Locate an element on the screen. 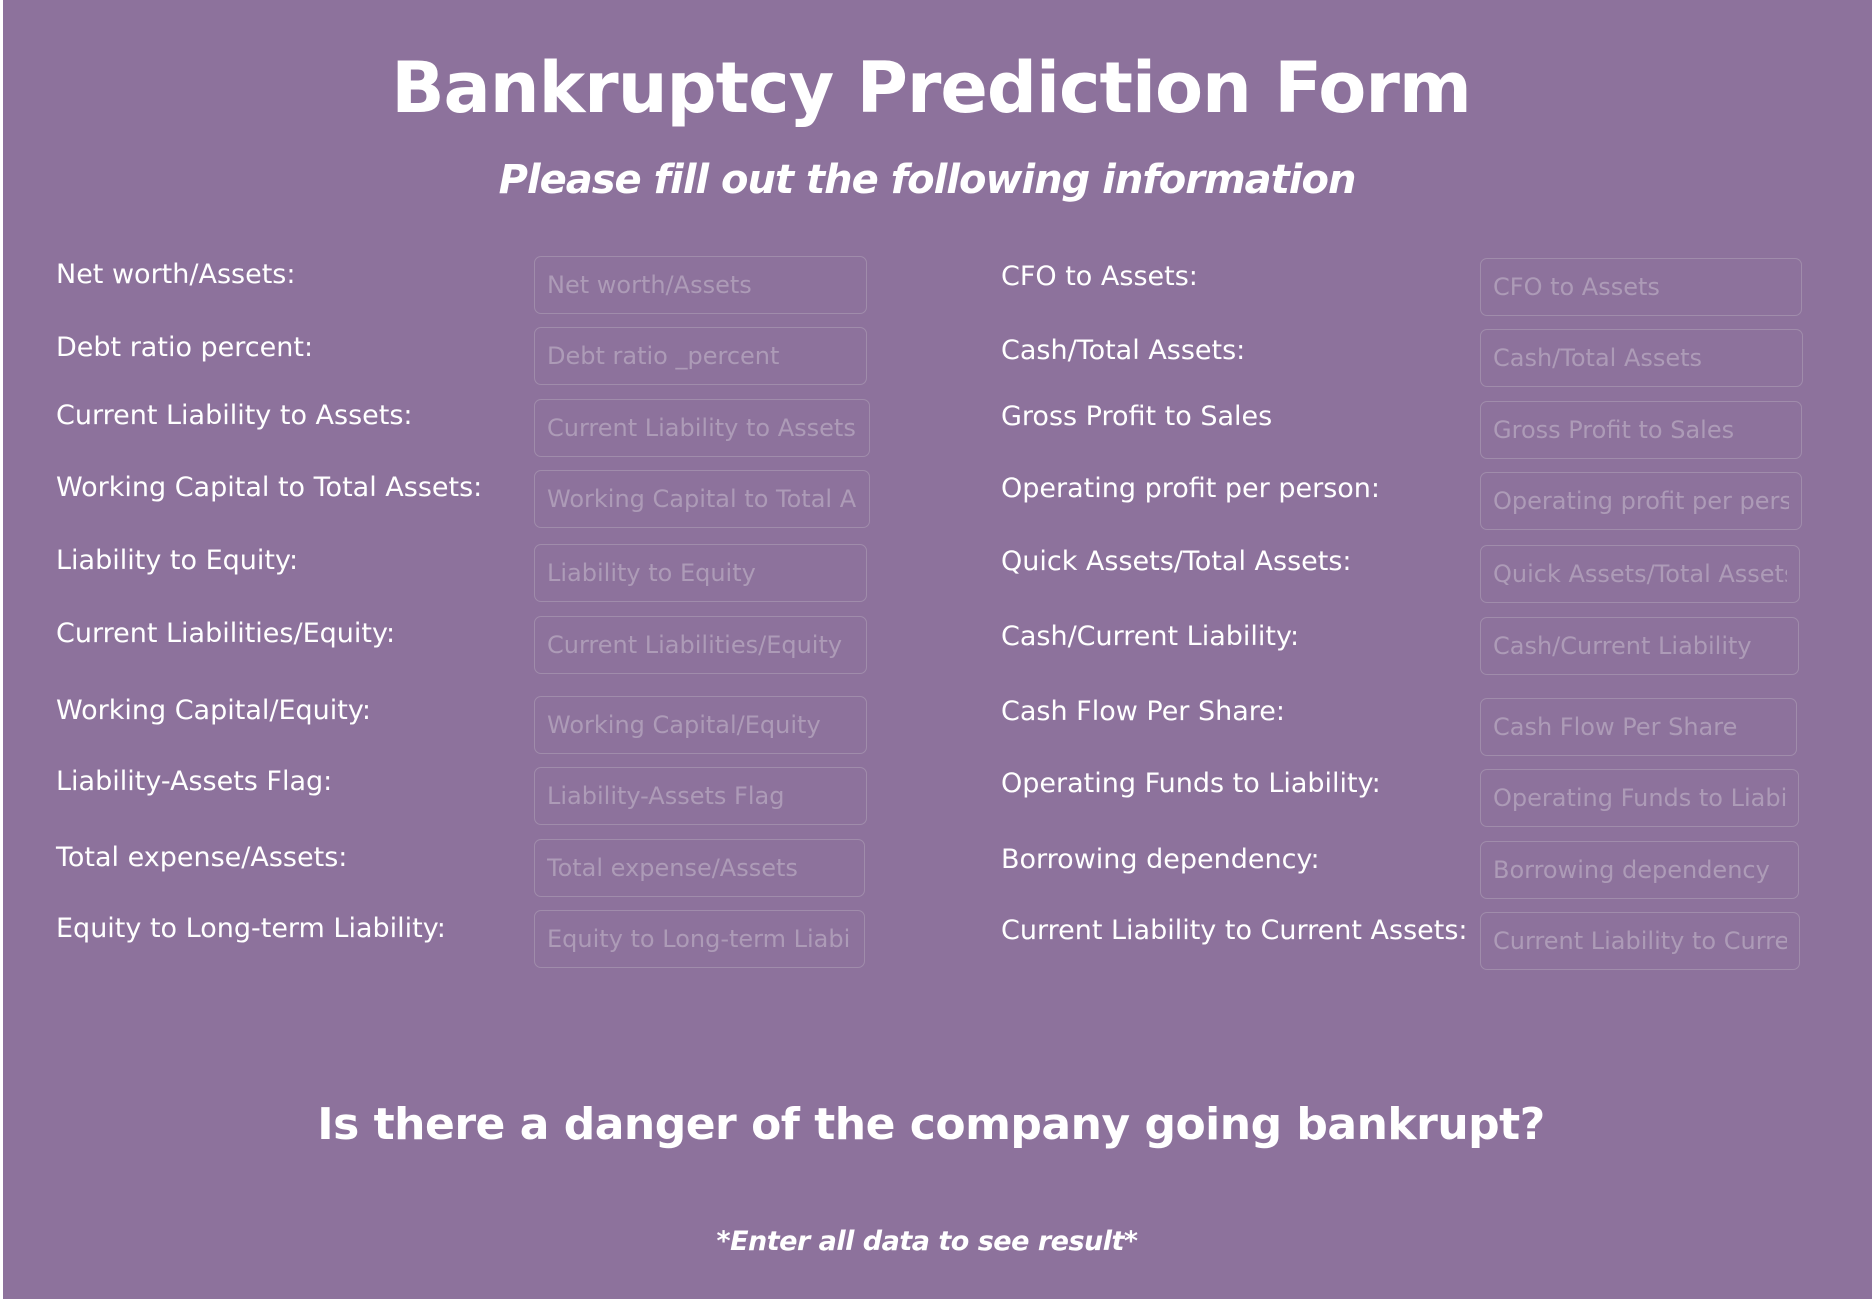 The height and width of the screenshot is (1302, 1872). label-working-capital-to-total-assets: Working Capital to Total Assets: is located at coordinates (269, 487).